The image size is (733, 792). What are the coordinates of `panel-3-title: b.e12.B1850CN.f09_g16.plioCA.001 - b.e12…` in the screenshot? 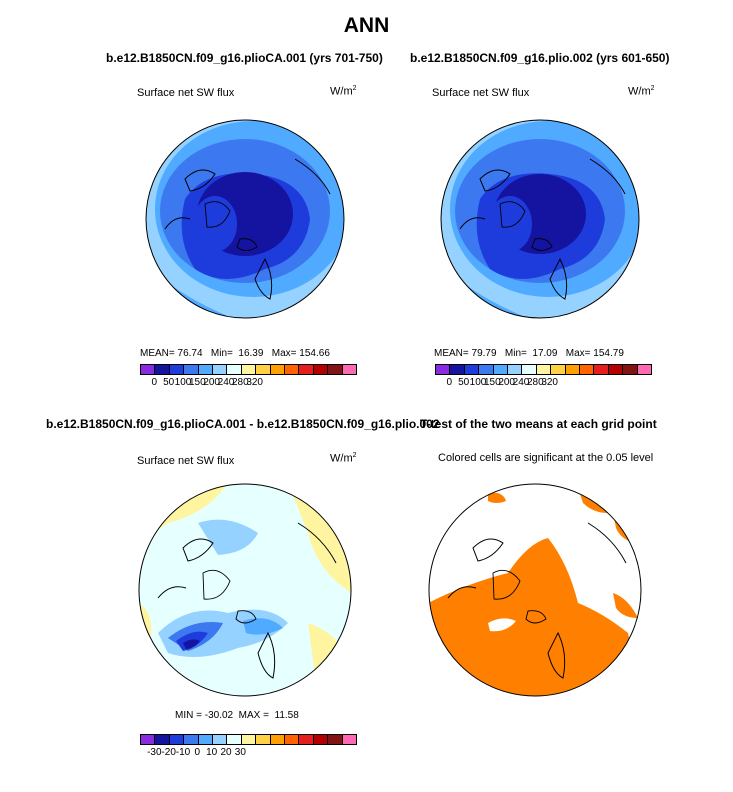 It's located at (243, 424).